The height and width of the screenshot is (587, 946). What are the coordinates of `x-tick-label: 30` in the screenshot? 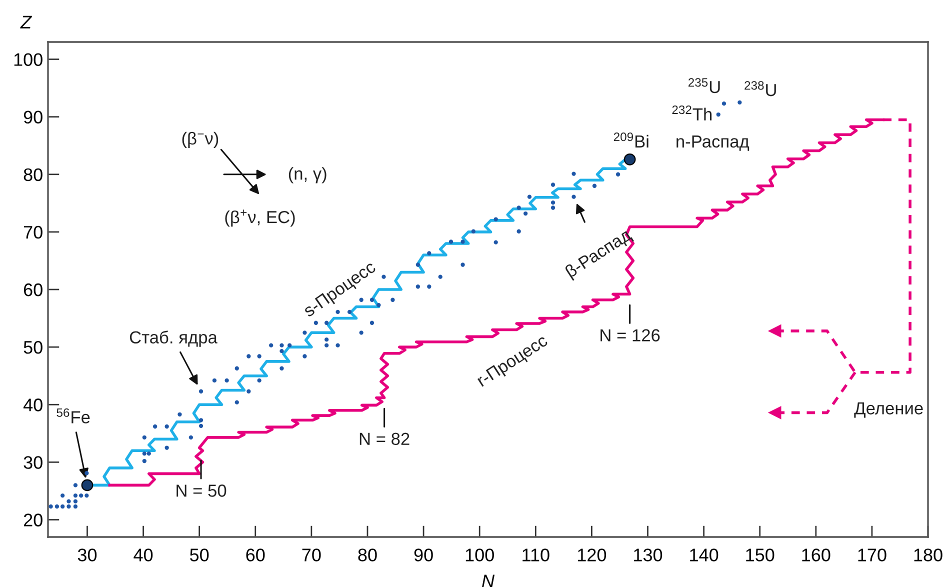 It's located at (87, 555).